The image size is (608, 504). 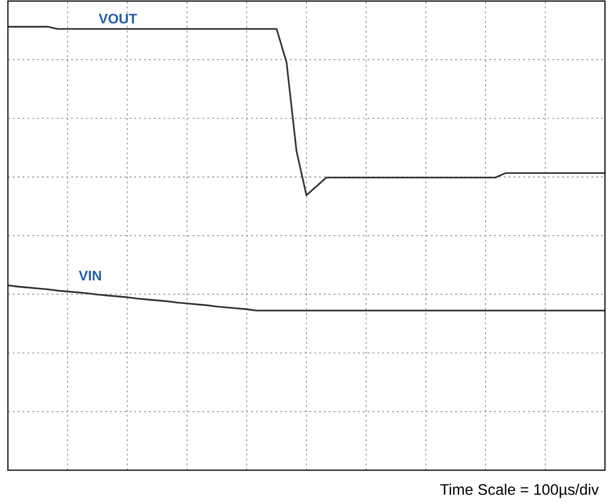 What do you see at coordinates (89, 275) in the screenshot?
I see `series-label: VIN` at bounding box center [89, 275].